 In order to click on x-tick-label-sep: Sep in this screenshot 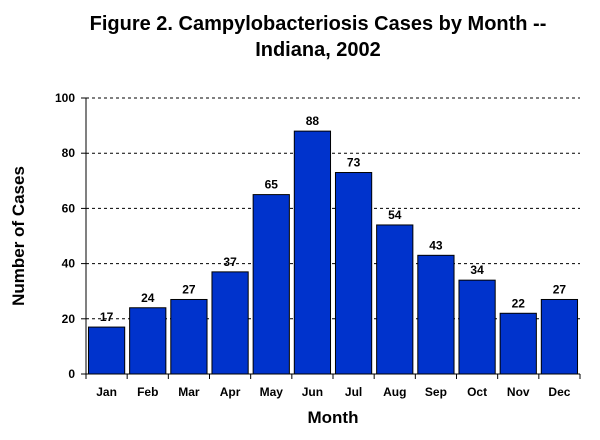, I will do `click(436, 392)`.